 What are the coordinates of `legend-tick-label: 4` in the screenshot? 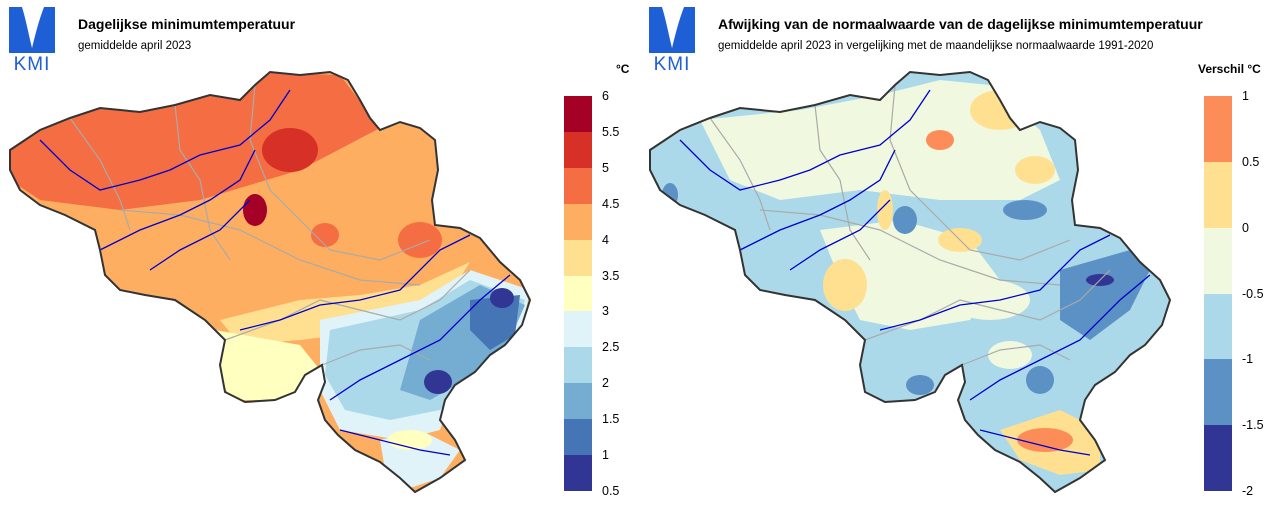 It's located at (605, 239).